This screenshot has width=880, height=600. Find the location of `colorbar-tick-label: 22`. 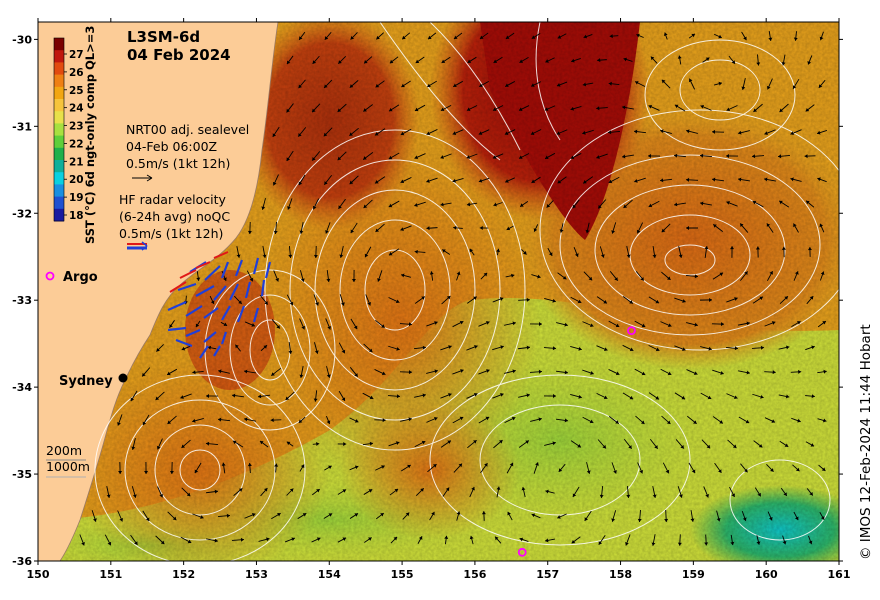

colorbar-tick-label: 22 is located at coordinates (76, 144).